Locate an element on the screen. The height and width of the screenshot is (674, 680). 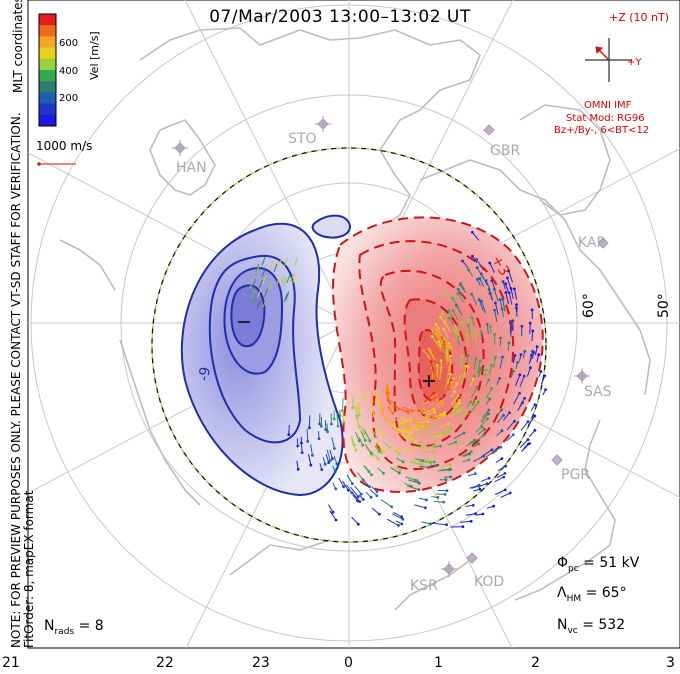
colorbar-band is located at coordinates (47, 64).